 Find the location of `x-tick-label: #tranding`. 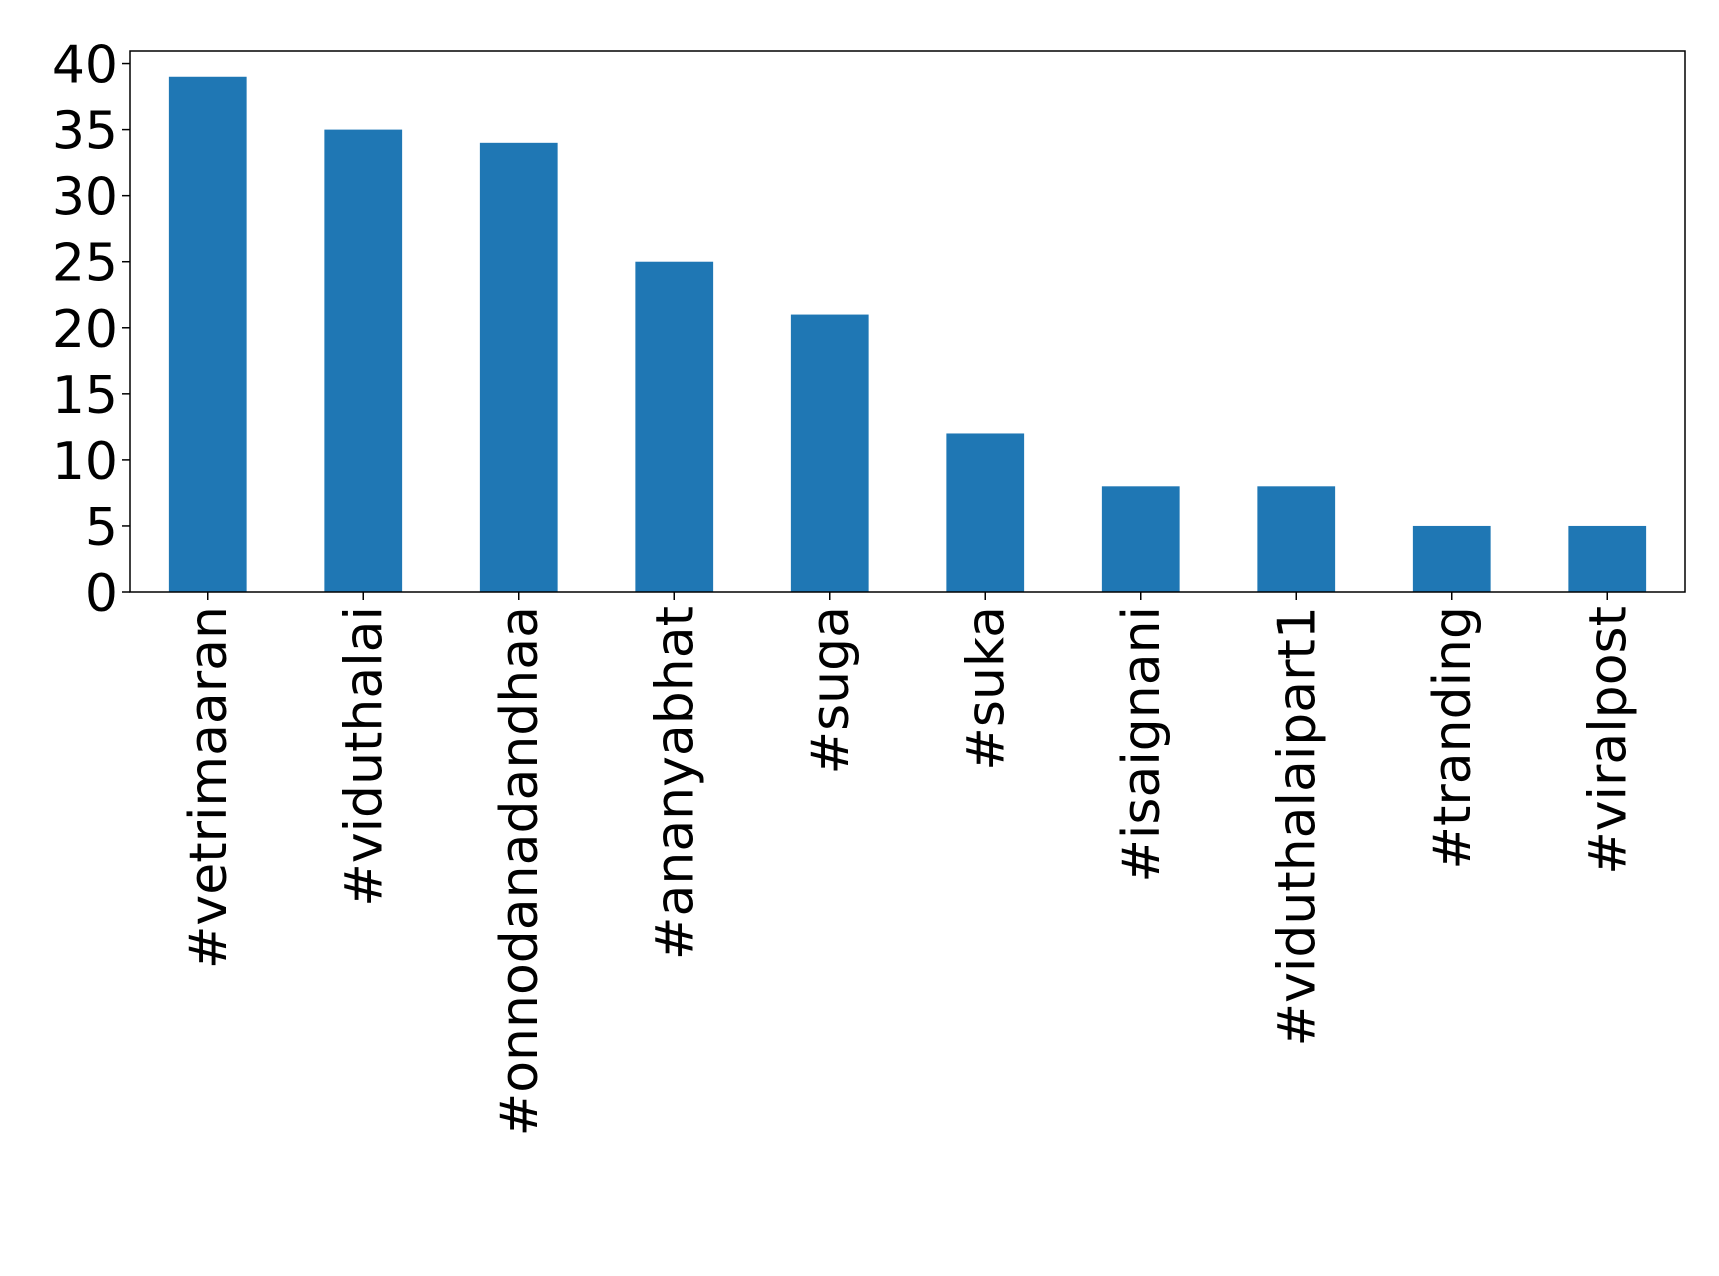

x-tick-label: #tranding is located at coordinates (1453, 738).